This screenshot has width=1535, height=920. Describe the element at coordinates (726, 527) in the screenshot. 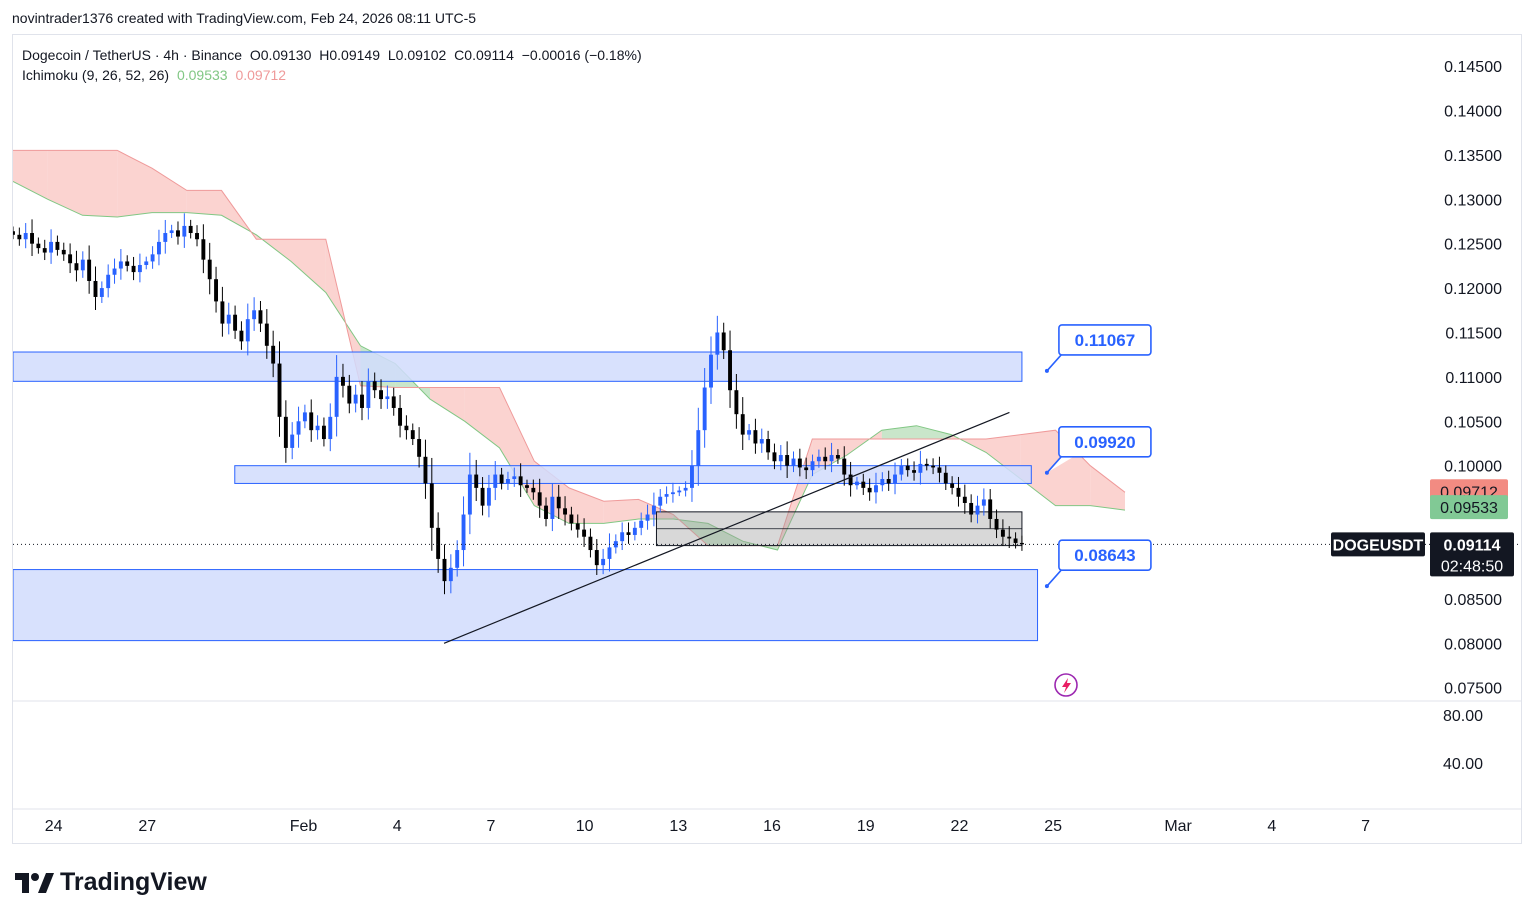

I see `trendline` at that location.